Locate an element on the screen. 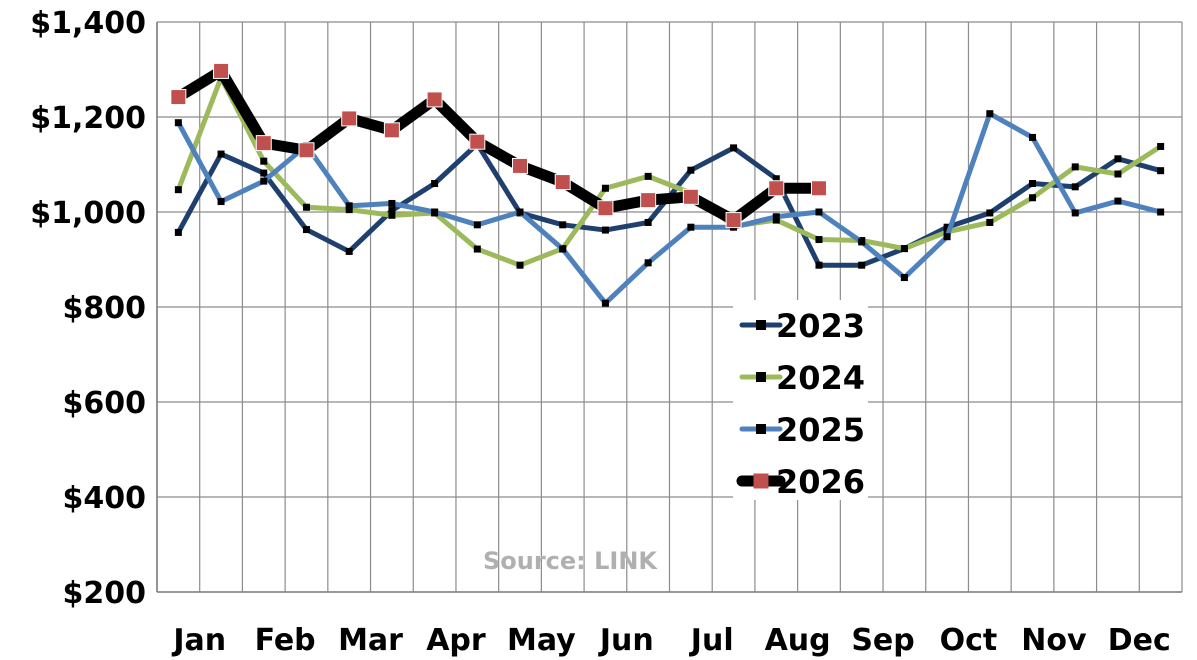 This screenshot has width=1197, height=660. x-tick-label: Jun is located at coordinates (626, 640).